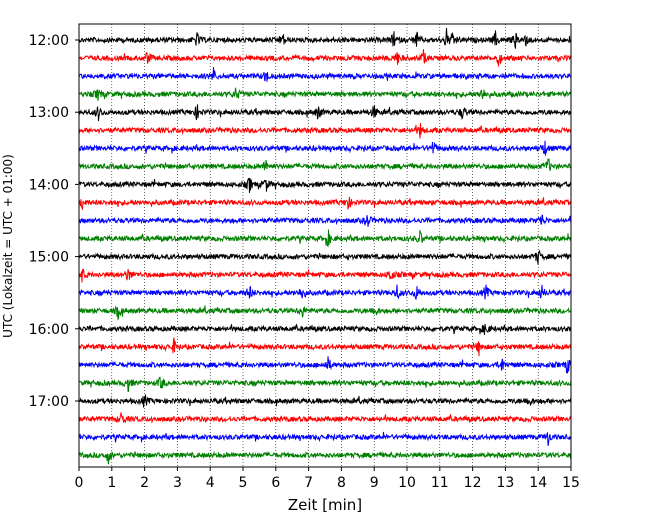 The width and height of the screenshot is (650, 520). What do you see at coordinates (571, 483) in the screenshot?
I see `x-tick-label-15: 15` at bounding box center [571, 483].